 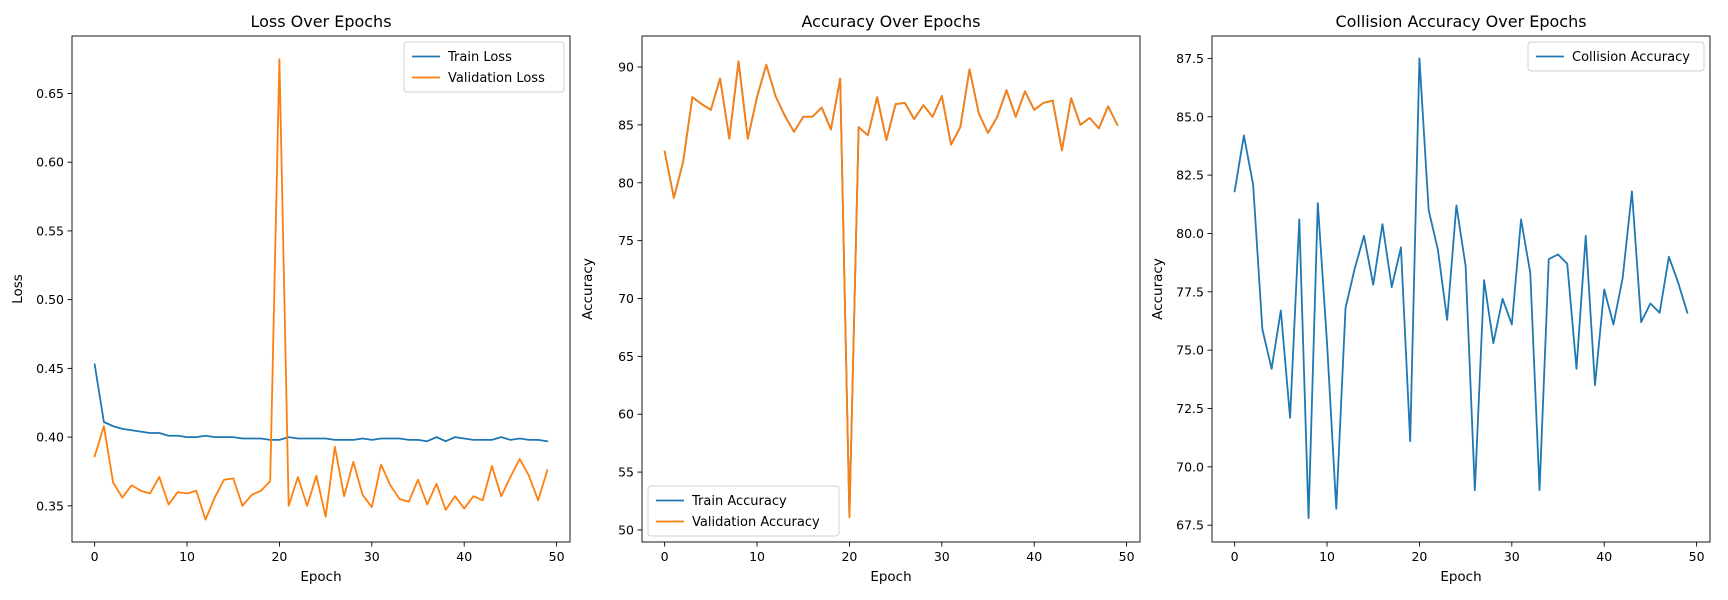 I want to click on y-tick-label: 70.0, so click(x=1190, y=466).